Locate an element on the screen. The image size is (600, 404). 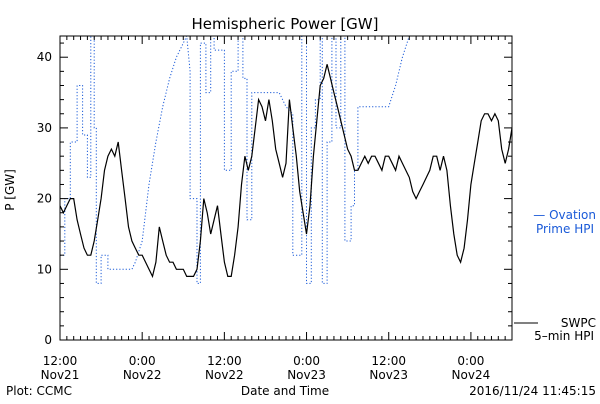
x-axis-label: Date and Time is located at coordinates (285, 391).